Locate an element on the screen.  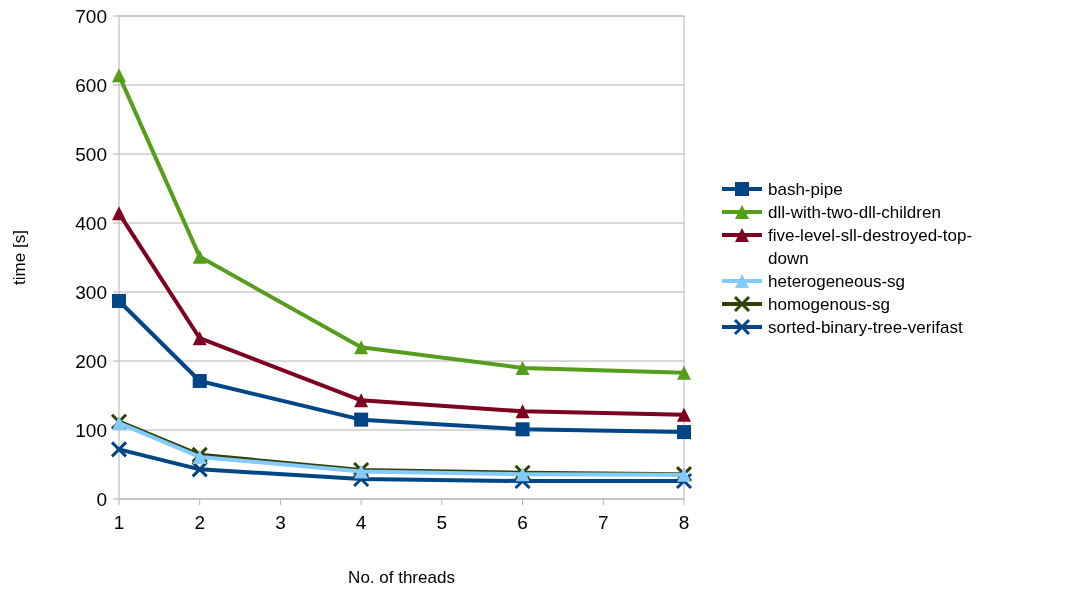
legend-label: bash-pipe is located at coordinates (805, 189).